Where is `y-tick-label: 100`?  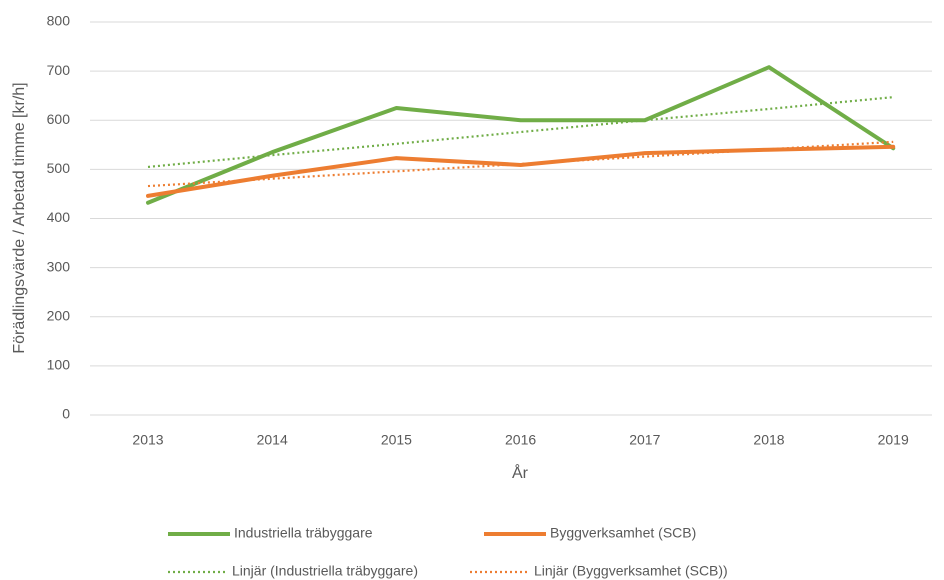
y-tick-label: 100 is located at coordinates (59, 365).